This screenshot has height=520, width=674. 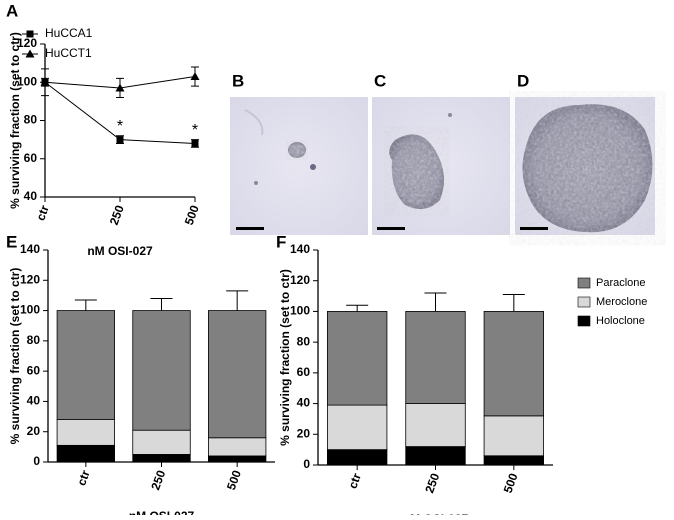 I want to click on legend-label: HuCCA1, so click(x=69, y=33).